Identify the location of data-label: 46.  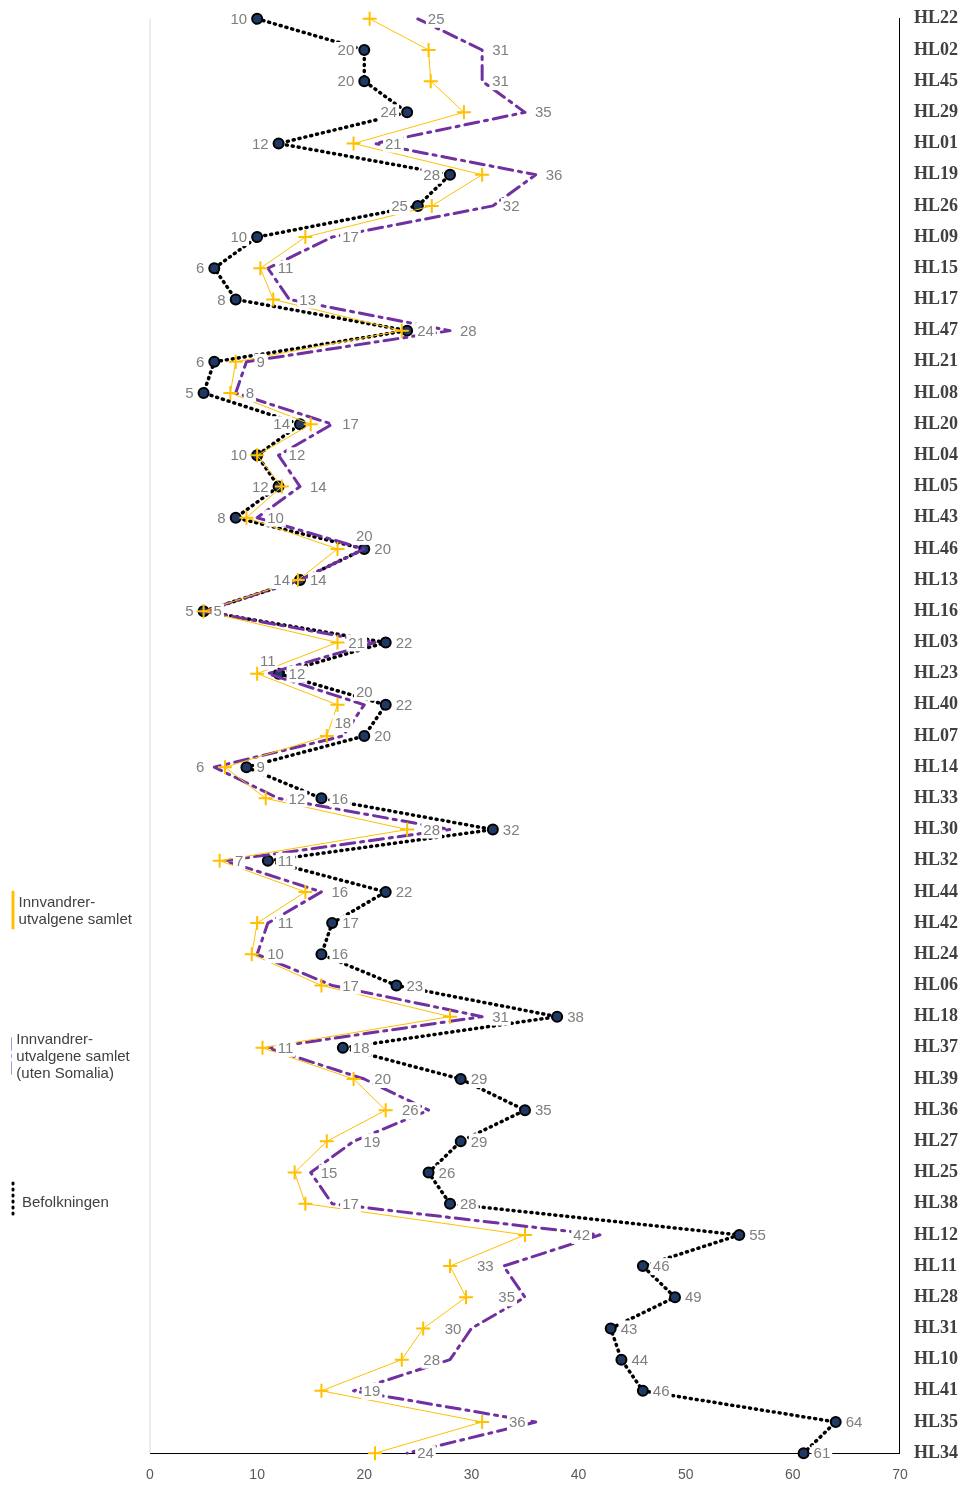
(661, 1266).